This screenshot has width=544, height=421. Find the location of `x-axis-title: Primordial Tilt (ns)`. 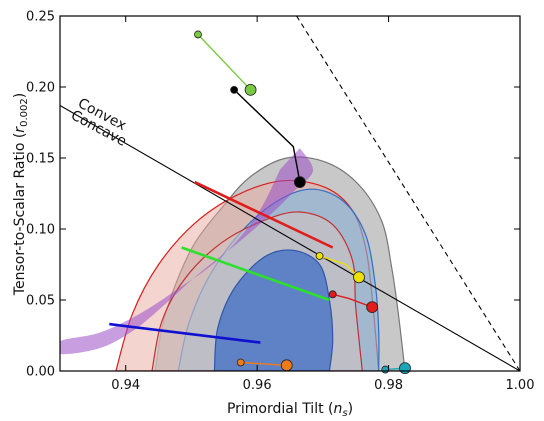

x-axis-title: Primordial Tilt (ns) is located at coordinates (290, 410).